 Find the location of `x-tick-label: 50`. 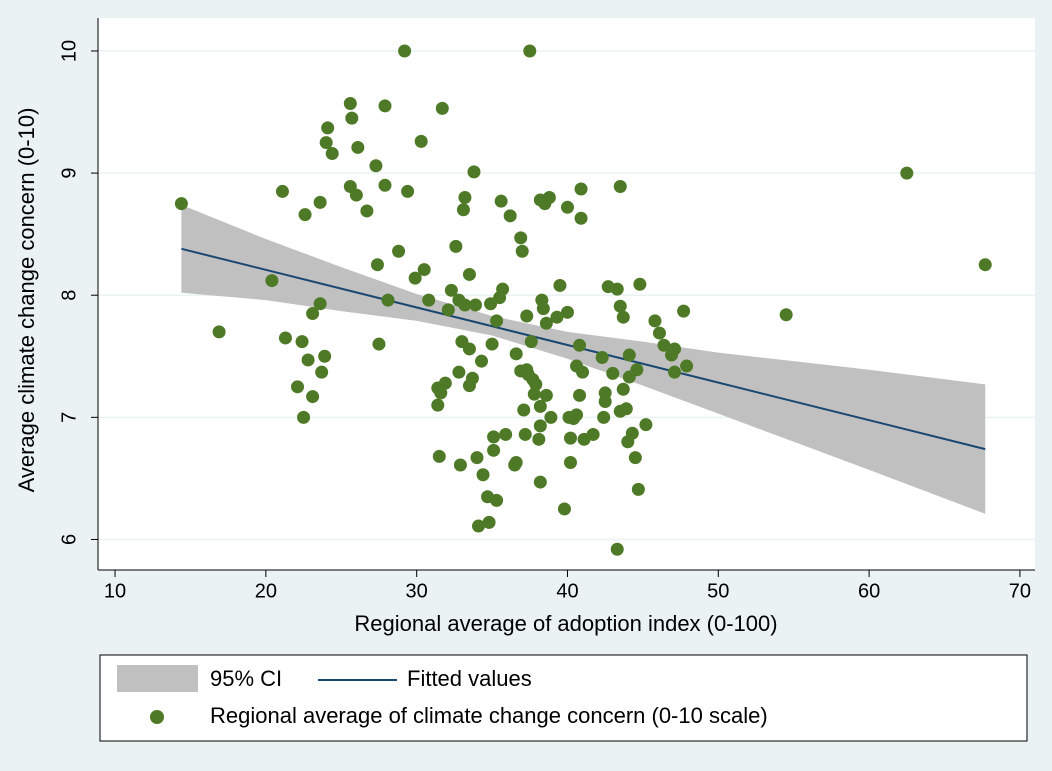

x-tick-label: 50 is located at coordinates (718, 591).